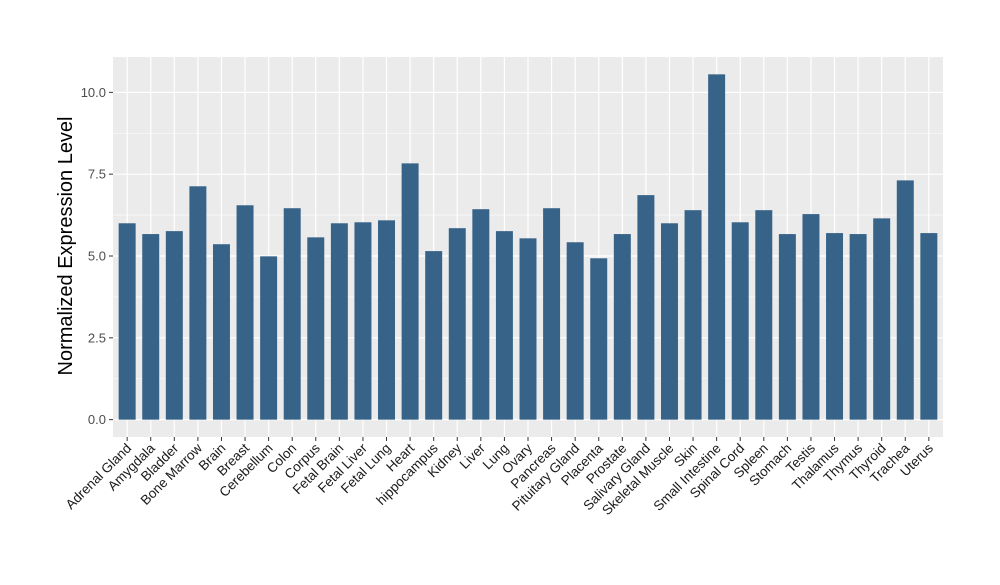  I want to click on bar-corpus, so click(316, 328).